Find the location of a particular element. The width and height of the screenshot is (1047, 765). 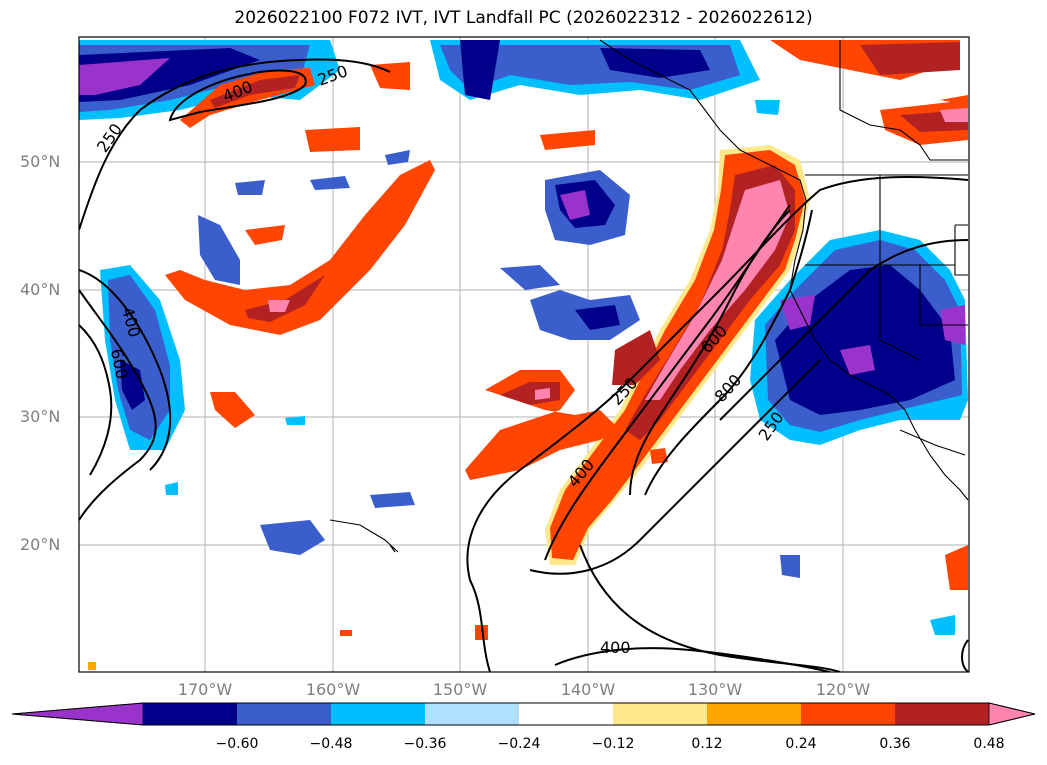

lon-label: 160°W is located at coordinates (333, 689).